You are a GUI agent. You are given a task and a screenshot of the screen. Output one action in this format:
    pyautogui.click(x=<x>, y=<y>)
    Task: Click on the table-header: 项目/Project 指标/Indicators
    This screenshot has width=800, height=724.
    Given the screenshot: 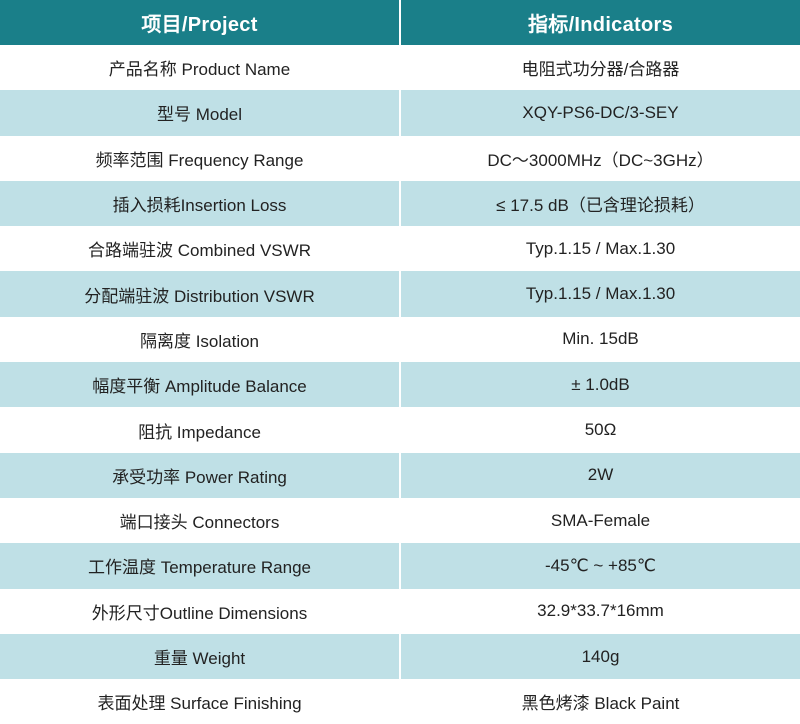 What is the action you would take?
    pyautogui.click(x=400, y=22)
    